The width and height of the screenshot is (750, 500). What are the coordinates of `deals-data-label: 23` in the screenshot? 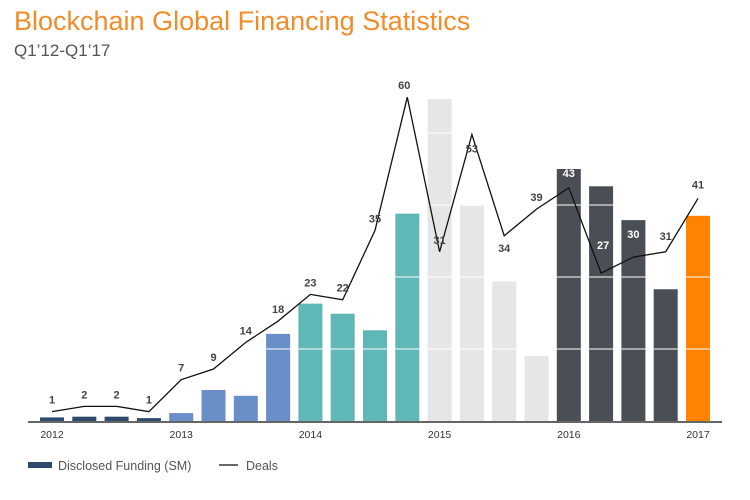 It's located at (310, 283).